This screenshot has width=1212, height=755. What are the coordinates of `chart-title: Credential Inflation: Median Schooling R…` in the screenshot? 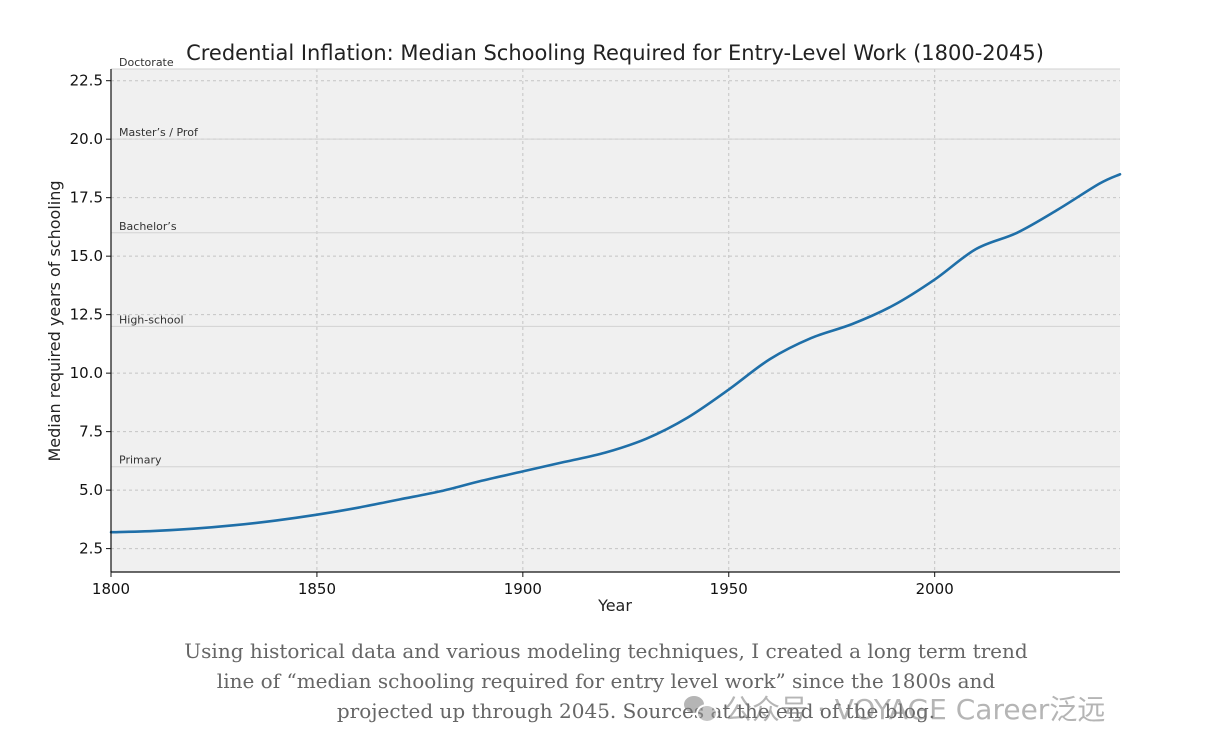 It's located at (615, 53).